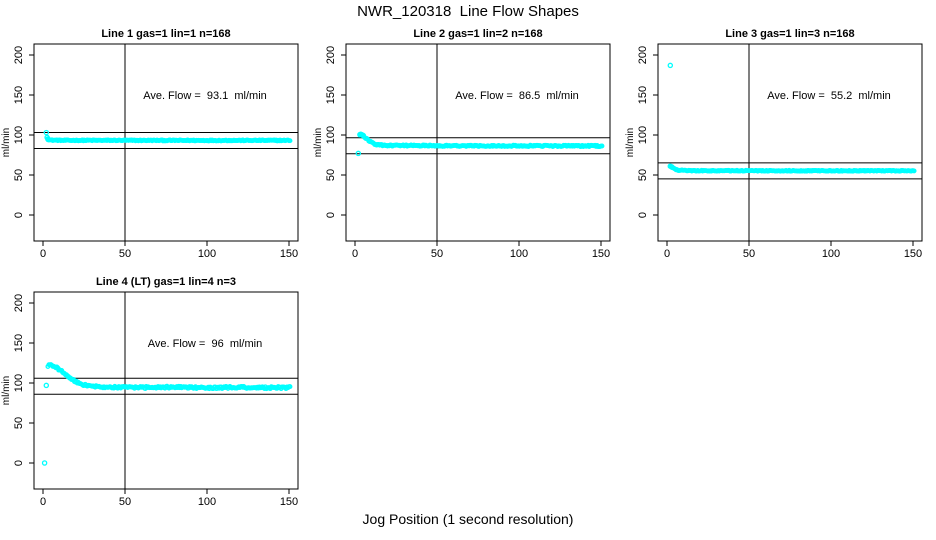  Describe the element at coordinates (829, 96) in the screenshot. I see `average-flow-annotation: Ave. Flow = 55.2 ml/min` at that location.